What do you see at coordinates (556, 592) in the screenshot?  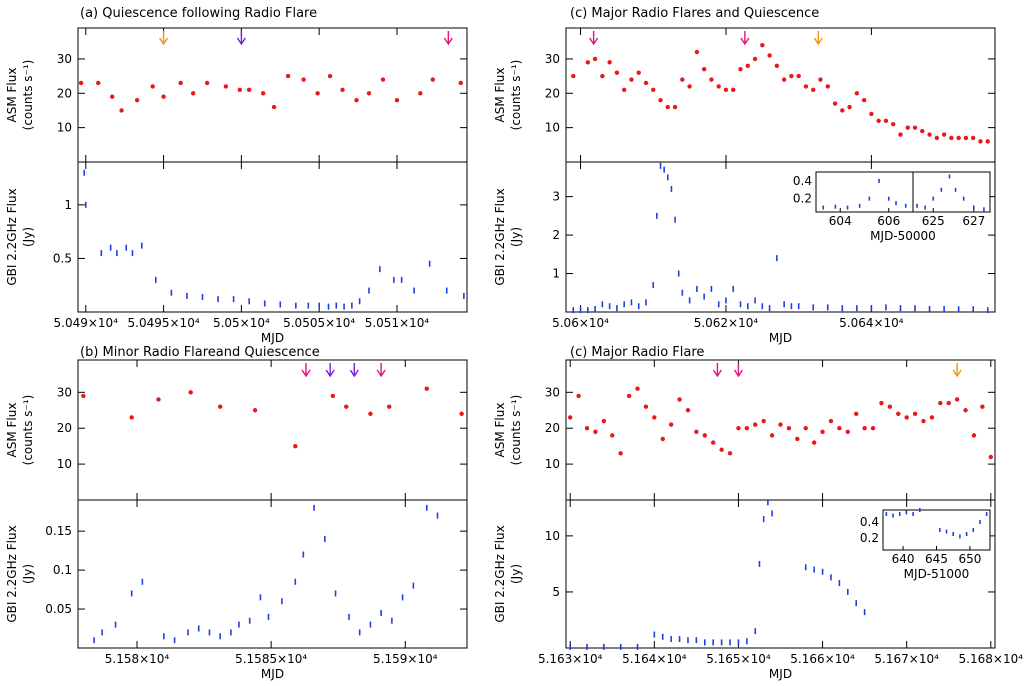 I see `y-tick-label: 5` at bounding box center [556, 592].